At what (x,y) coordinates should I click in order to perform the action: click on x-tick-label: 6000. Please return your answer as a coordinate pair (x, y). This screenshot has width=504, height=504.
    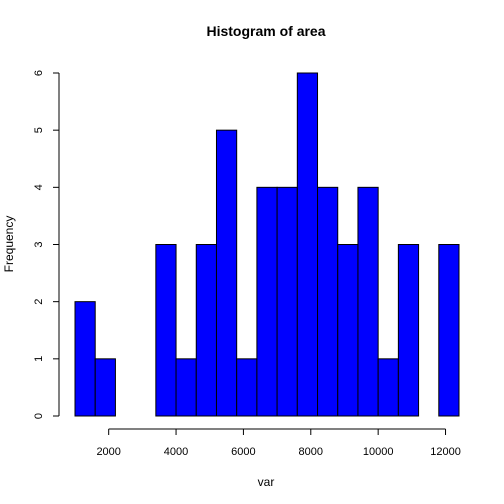
    Looking at the image, I should click on (243, 452).